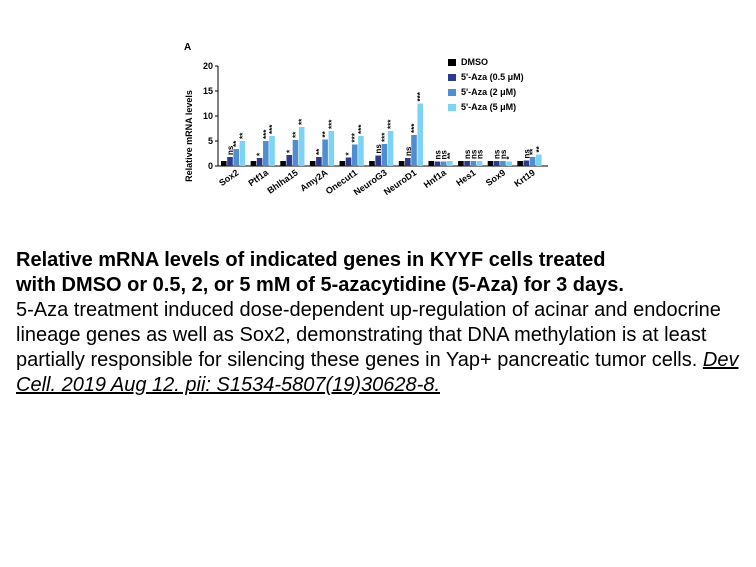 The height and width of the screenshot is (567, 756). What do you see at coordinates (210, 166) in the screenshot?
I see `y-tick-label: 0` at bounding box center [210, 166].